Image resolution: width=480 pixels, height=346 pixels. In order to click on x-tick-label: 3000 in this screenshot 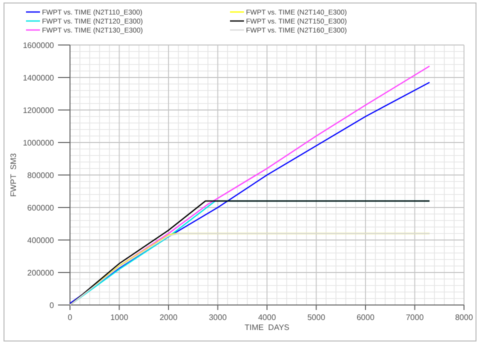, I will do `click(218, 317)`.